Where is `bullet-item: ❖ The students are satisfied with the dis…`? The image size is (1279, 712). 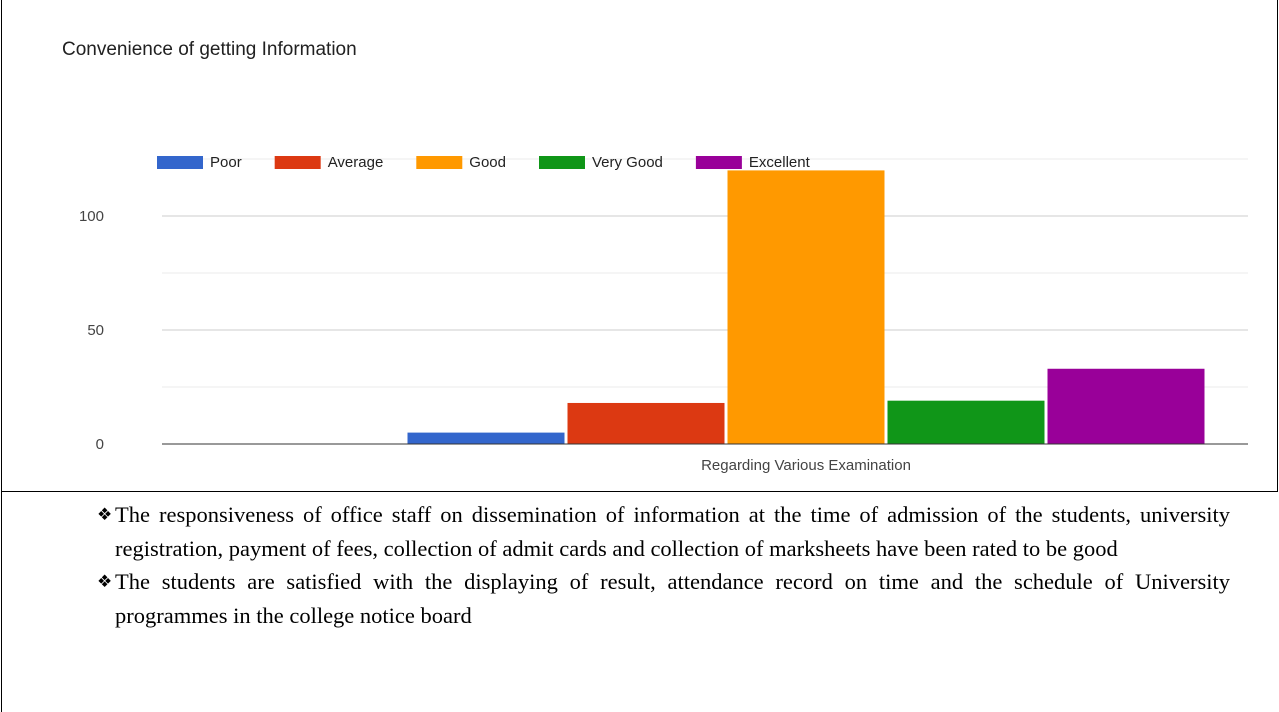 bullet-item: ❖ The students are satisfied with the dis… is located at coordinates (663, 598).